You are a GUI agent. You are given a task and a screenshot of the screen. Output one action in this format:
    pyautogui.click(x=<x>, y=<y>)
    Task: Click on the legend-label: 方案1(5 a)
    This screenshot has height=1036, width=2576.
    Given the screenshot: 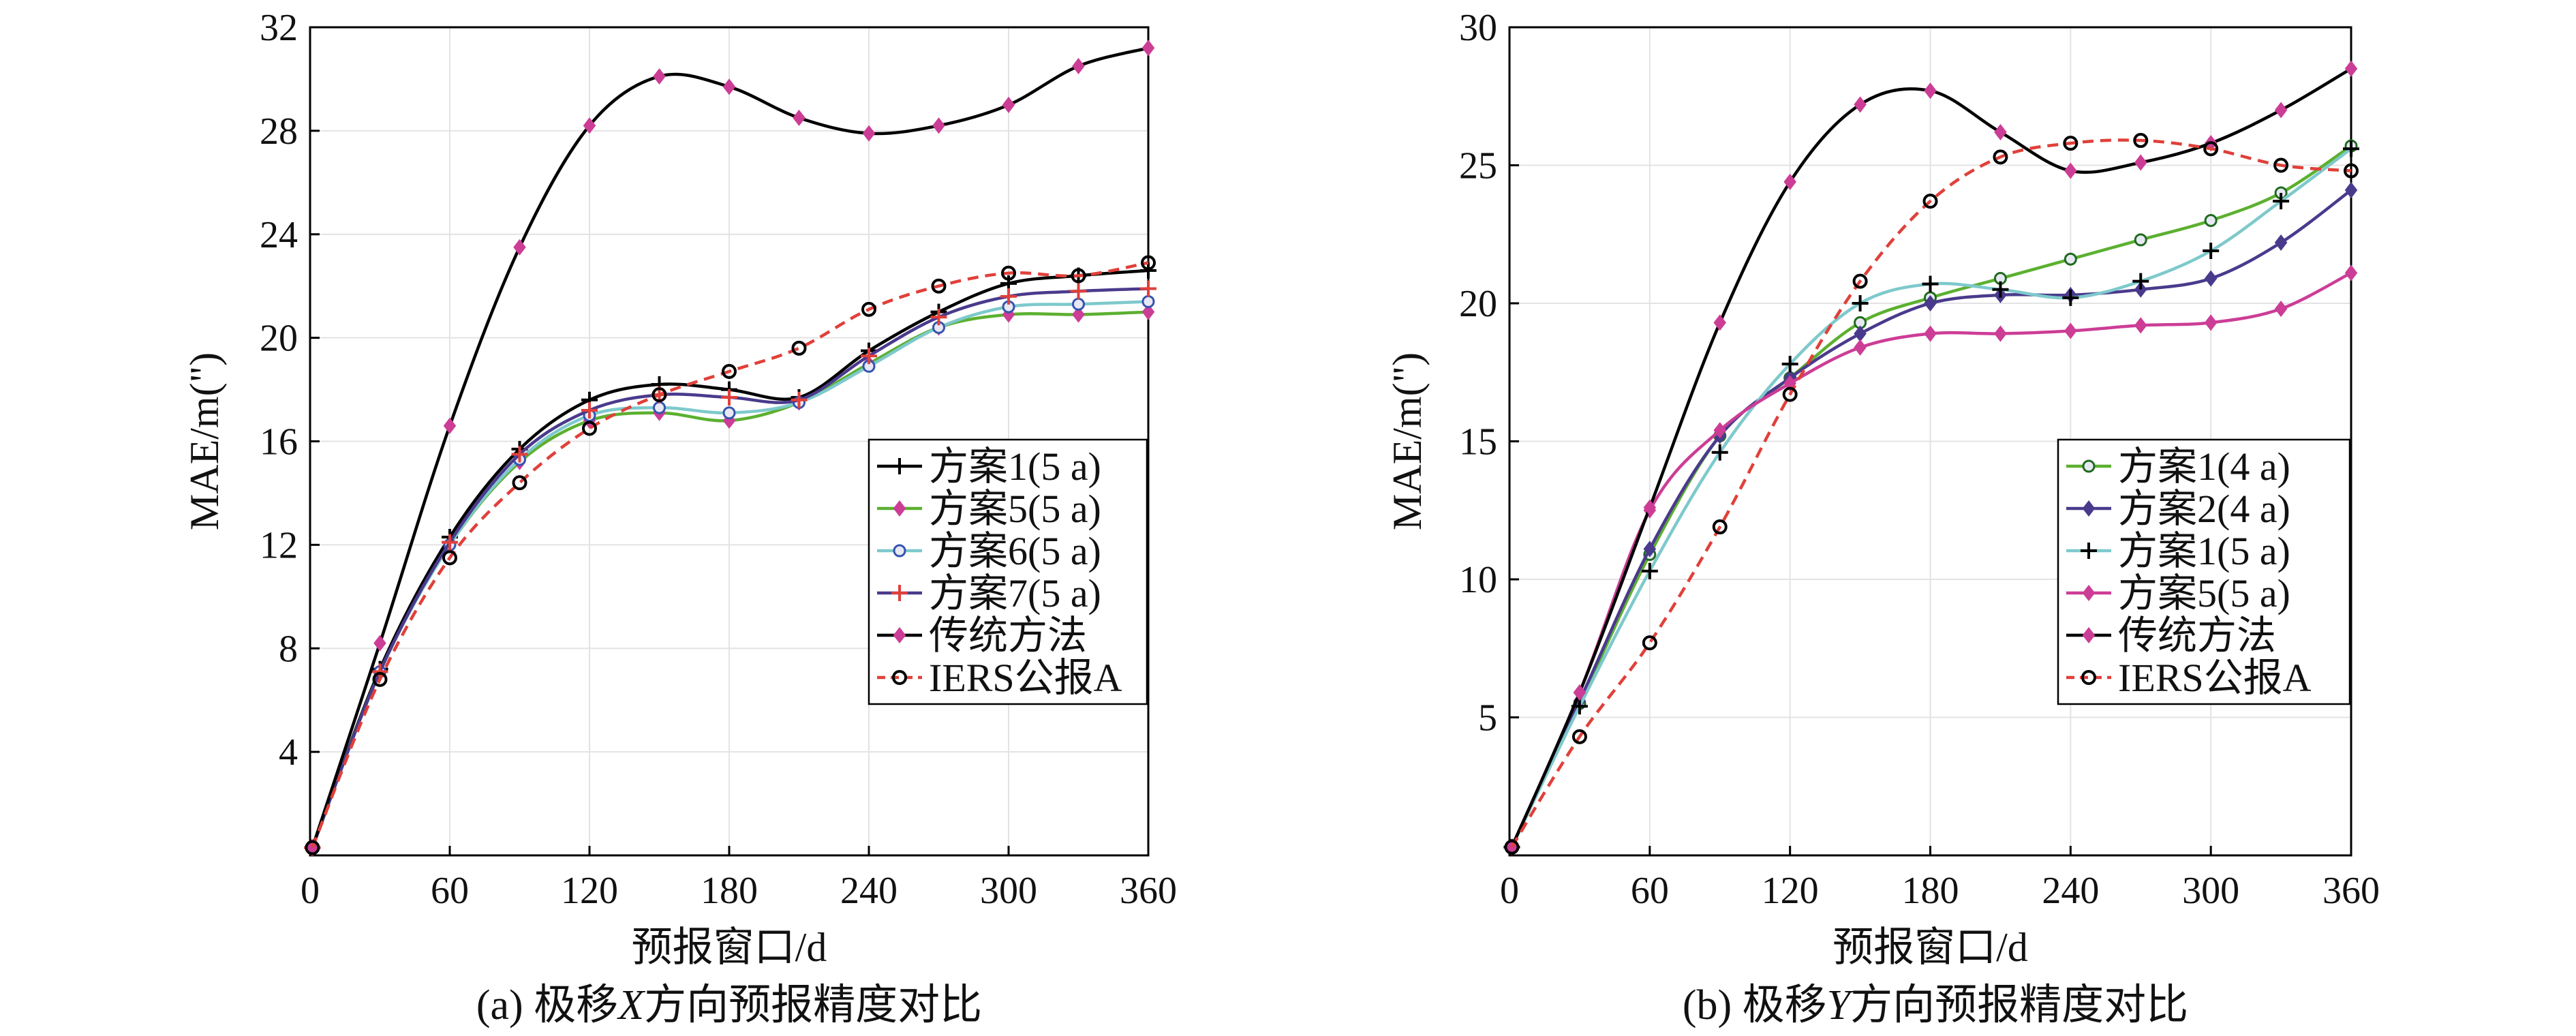 What is the action you would take?
    pyautogui.click(x=1015, y=466)
    